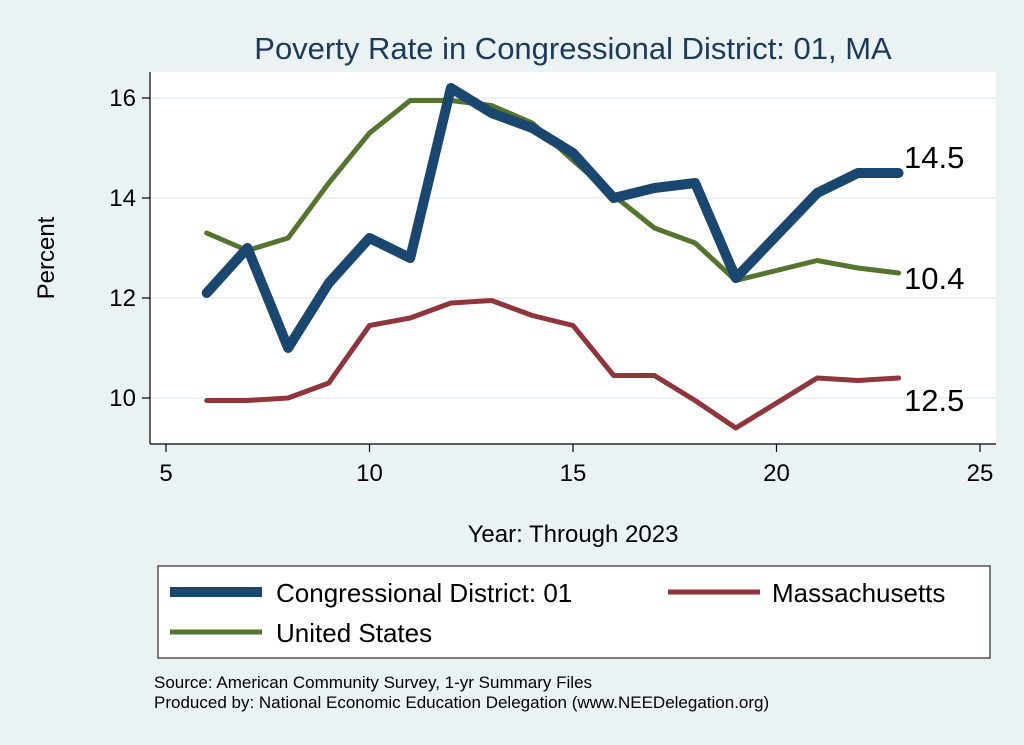  What do you see at coordinates (165, 473) in the screenshot?
I see `x-tick-label-5: 5` at bounding box center [165, 473].